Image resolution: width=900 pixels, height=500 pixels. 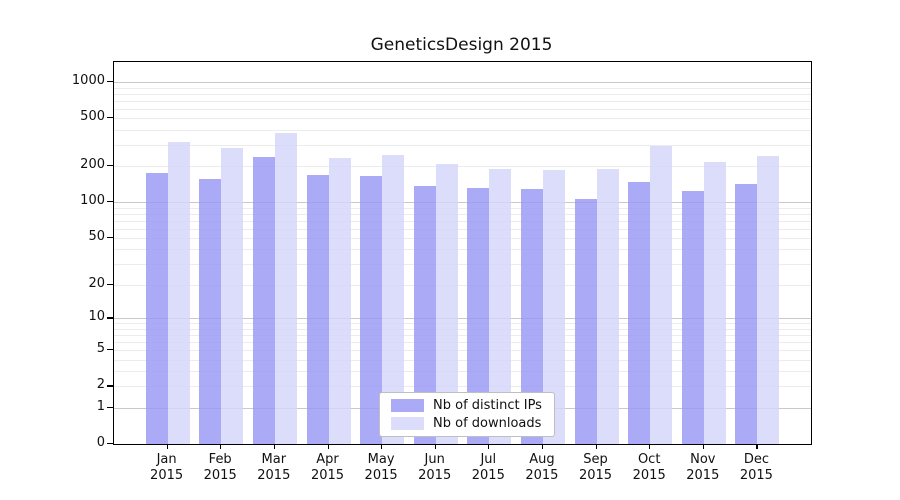 What do you see at coordinates (407, 423) in the screenshot?
I see `legend-swatch-downloads` at bounding box center [407, 423].